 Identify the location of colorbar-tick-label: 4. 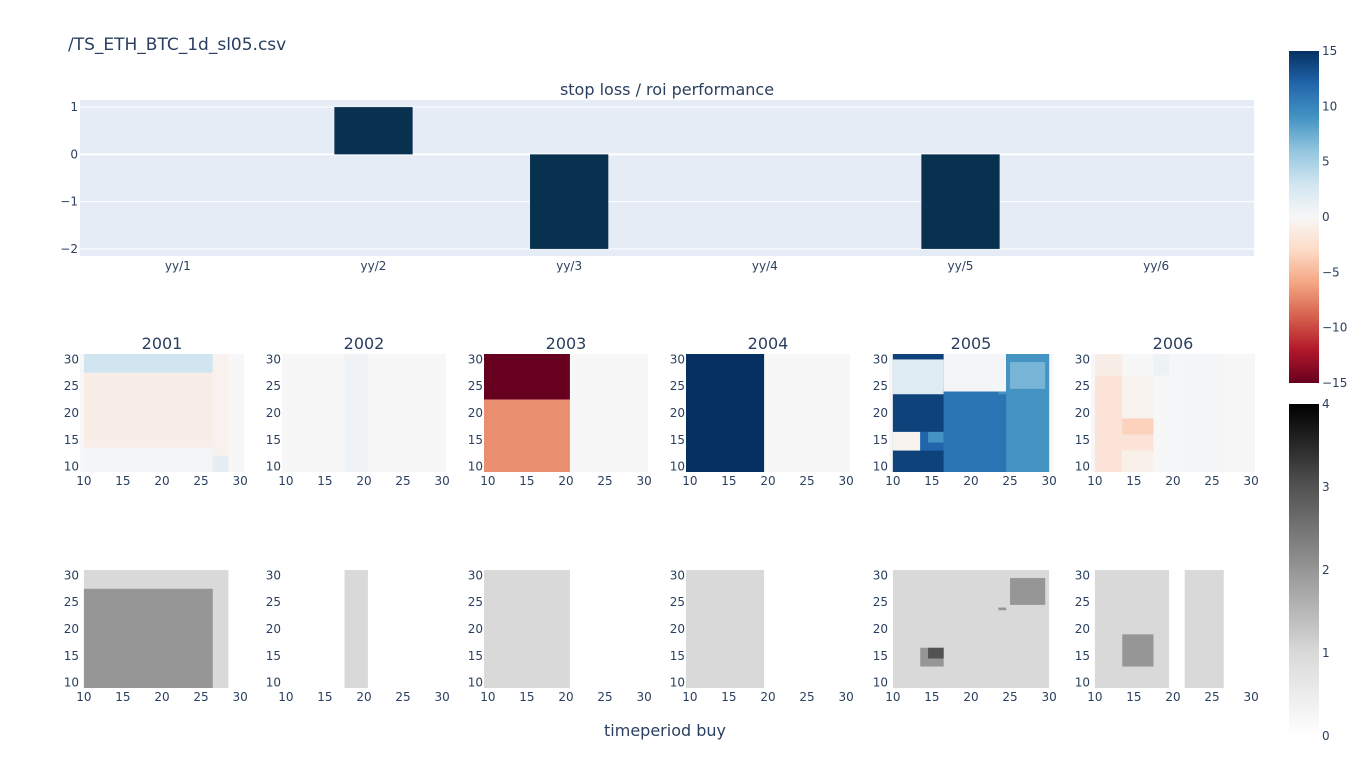
(1326, 404).